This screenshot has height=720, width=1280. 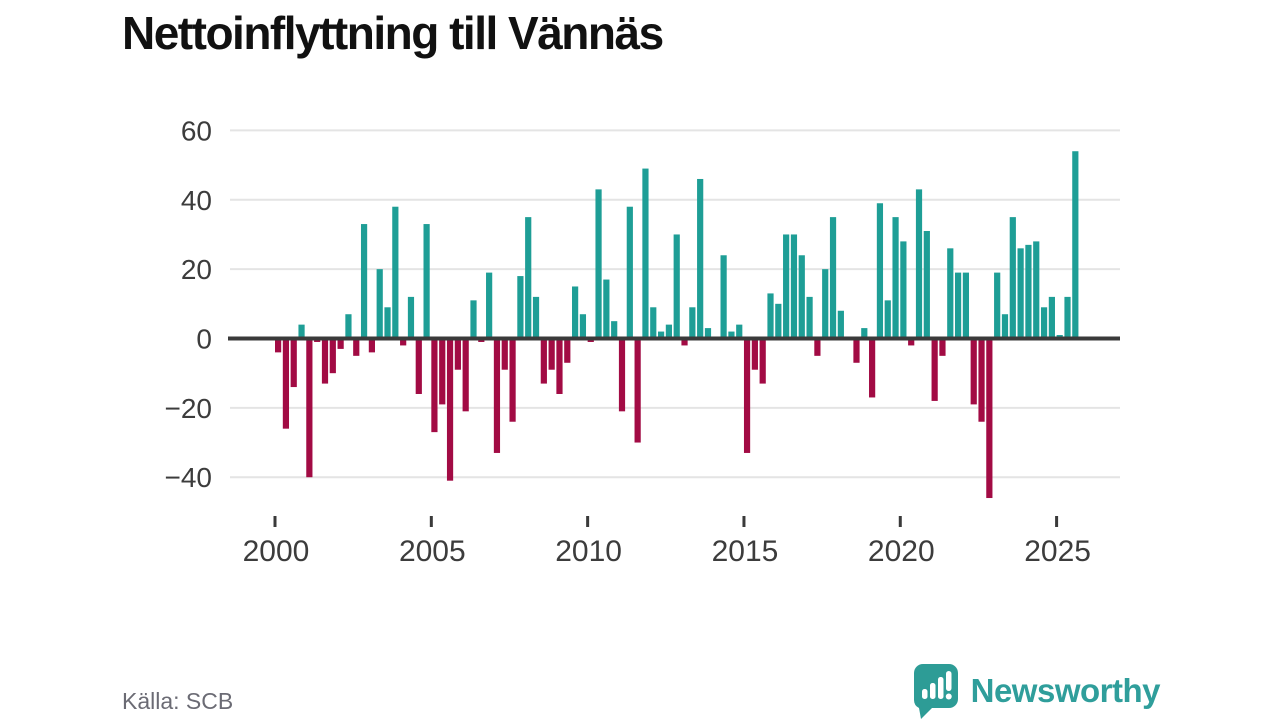 I want to click on x-axis-tick-label: 2010, so click(x=588, y=551).